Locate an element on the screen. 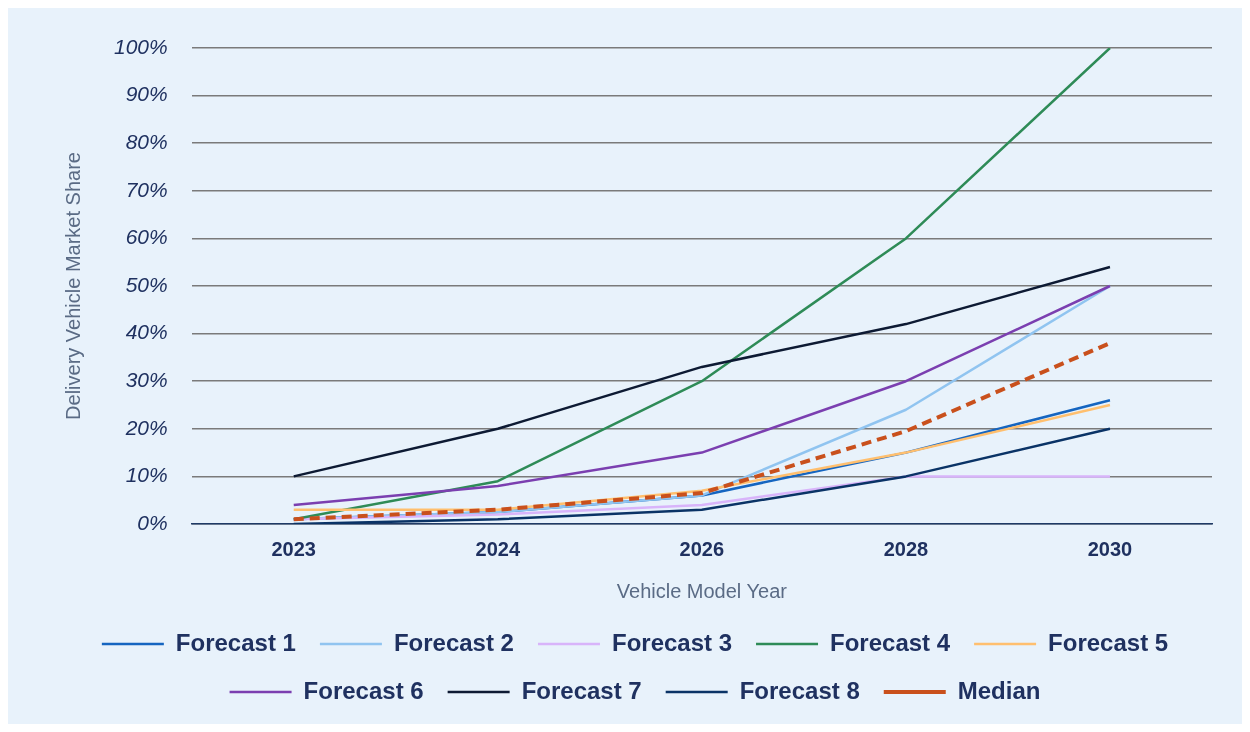  x-tick-label: 2026 is located at coordinates (702, 548).